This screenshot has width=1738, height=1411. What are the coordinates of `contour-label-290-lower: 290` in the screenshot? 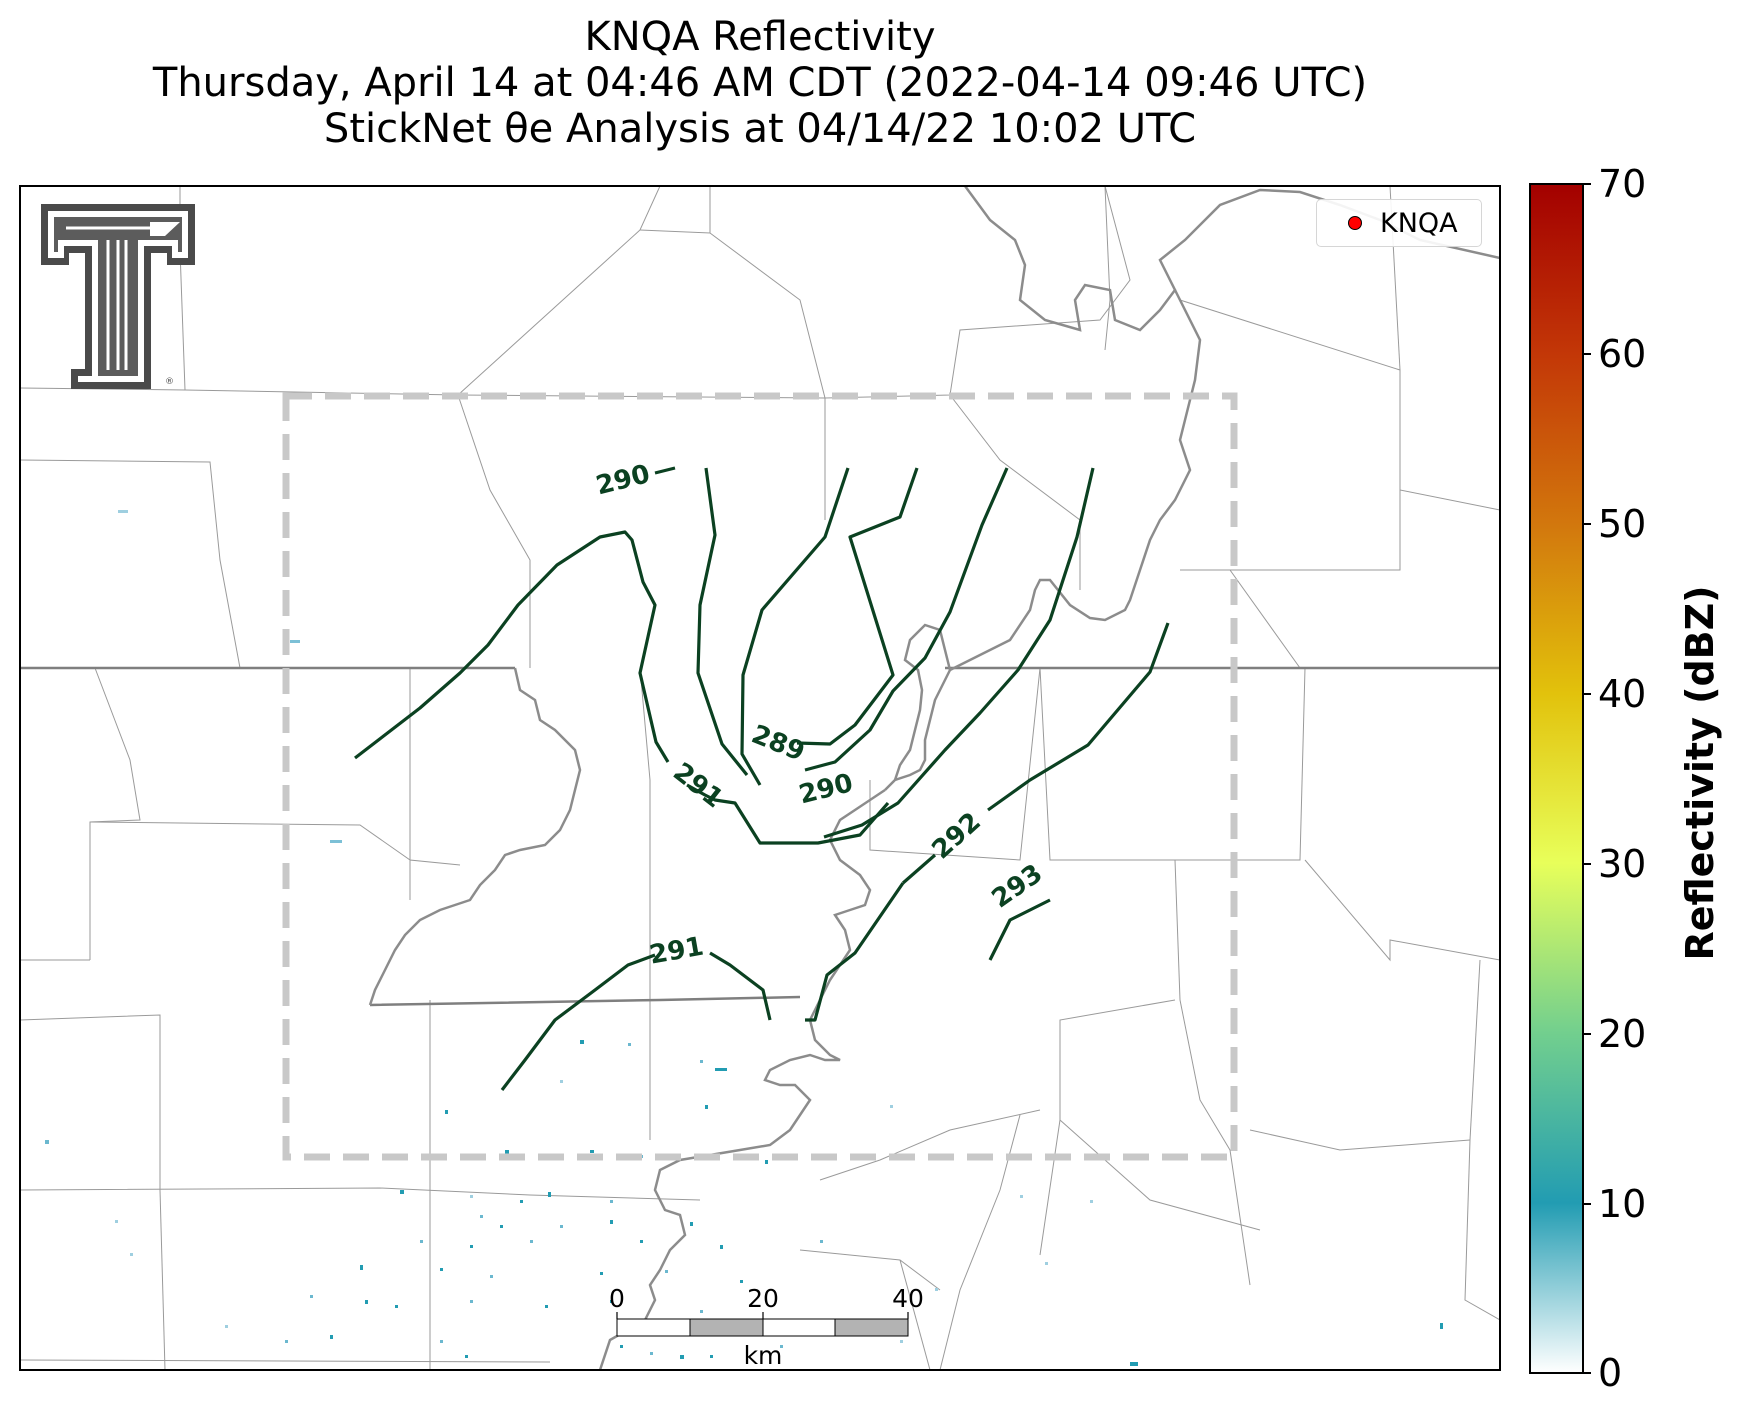 It's located at (826, 789).